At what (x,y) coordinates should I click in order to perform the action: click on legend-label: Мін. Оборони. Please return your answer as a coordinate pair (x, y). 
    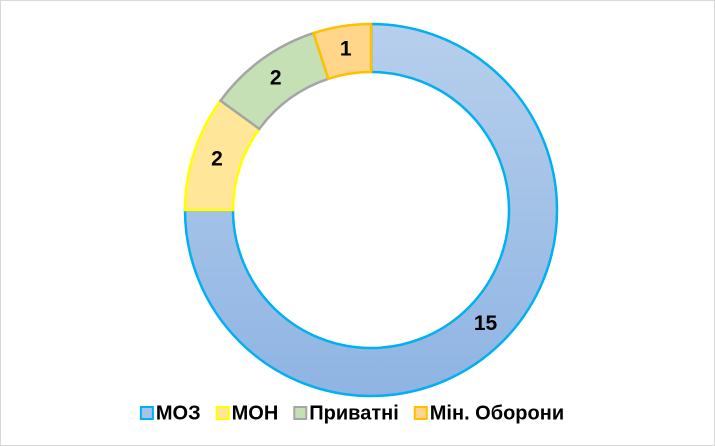
    Looking at the image, I should click on (497, 413).